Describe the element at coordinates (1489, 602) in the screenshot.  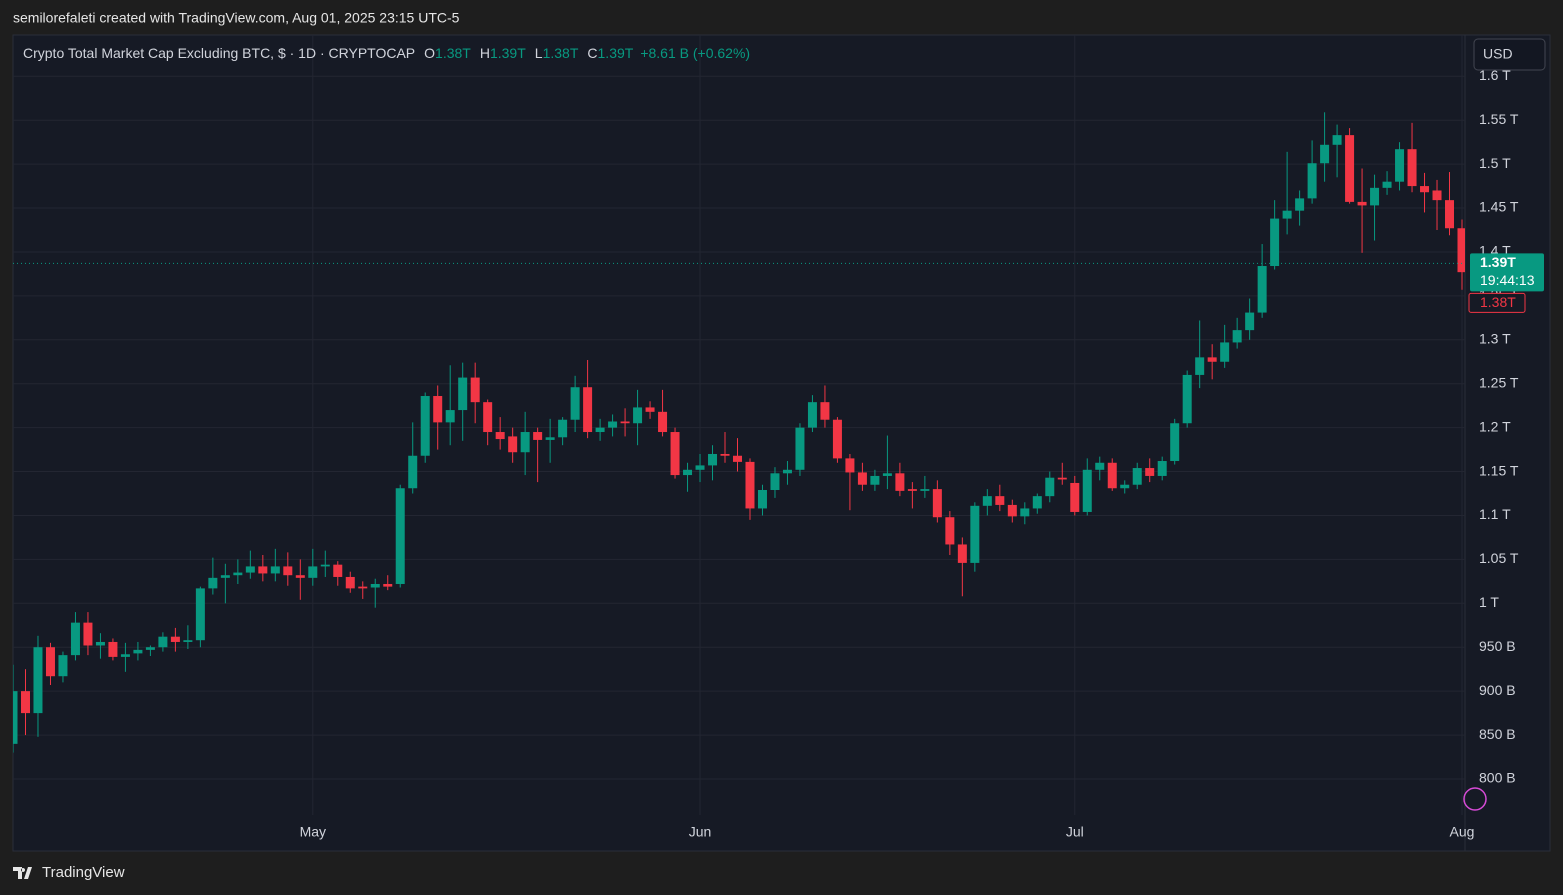
I see `y-tick-label: 1 T` at that location.